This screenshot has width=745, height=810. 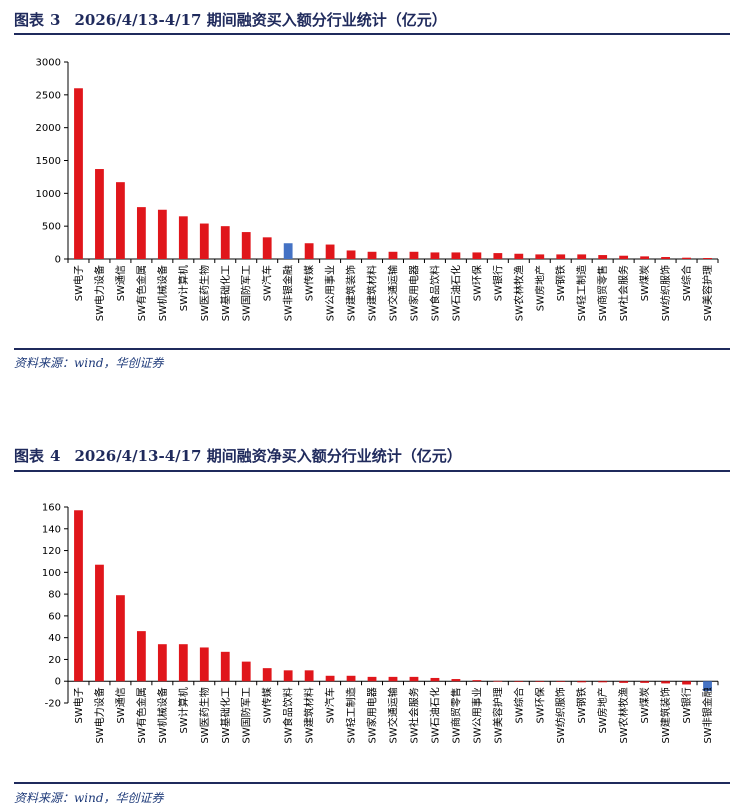 I want to click on x-tick-label: SW建筑装饰, so click(x=665, y=715).